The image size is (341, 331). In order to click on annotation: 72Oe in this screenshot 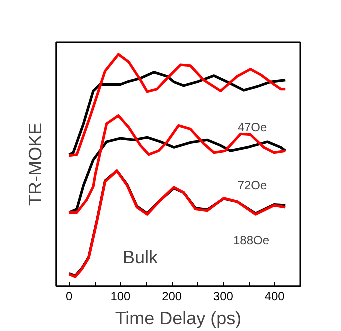, I will do `click(253, 185)`.